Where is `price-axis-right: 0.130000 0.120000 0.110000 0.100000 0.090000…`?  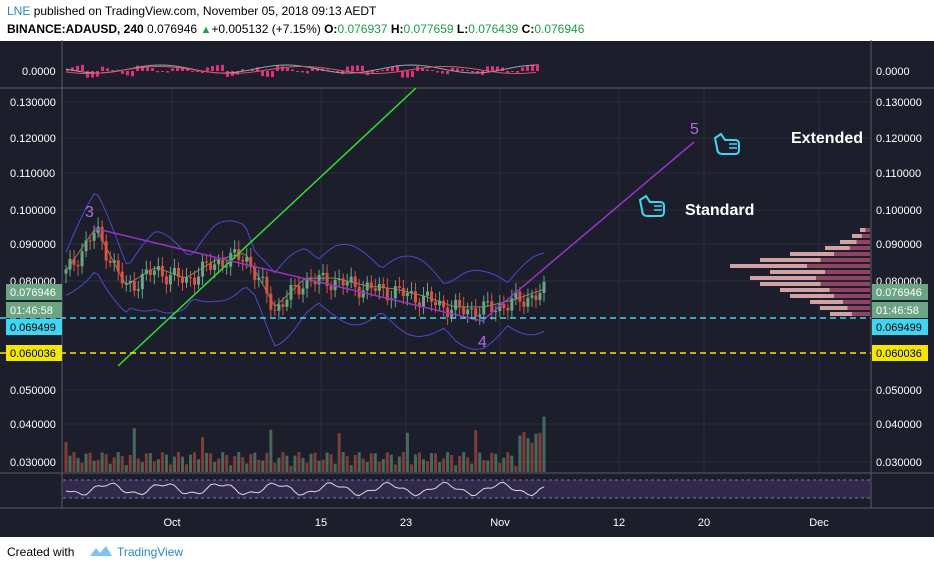
price-axis-right: 0.130000 0.120000 0.110000 0.100000 0.090000… is located at coordinates (899, 267).